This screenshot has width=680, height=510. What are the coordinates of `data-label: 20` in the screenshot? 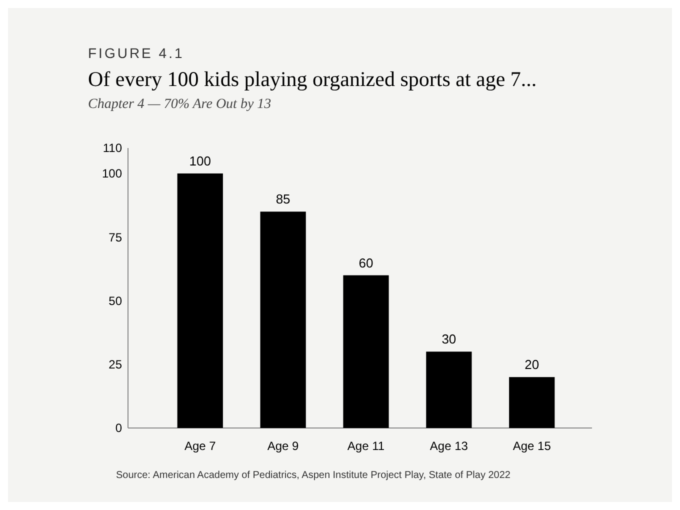 It's located at (532, 364).